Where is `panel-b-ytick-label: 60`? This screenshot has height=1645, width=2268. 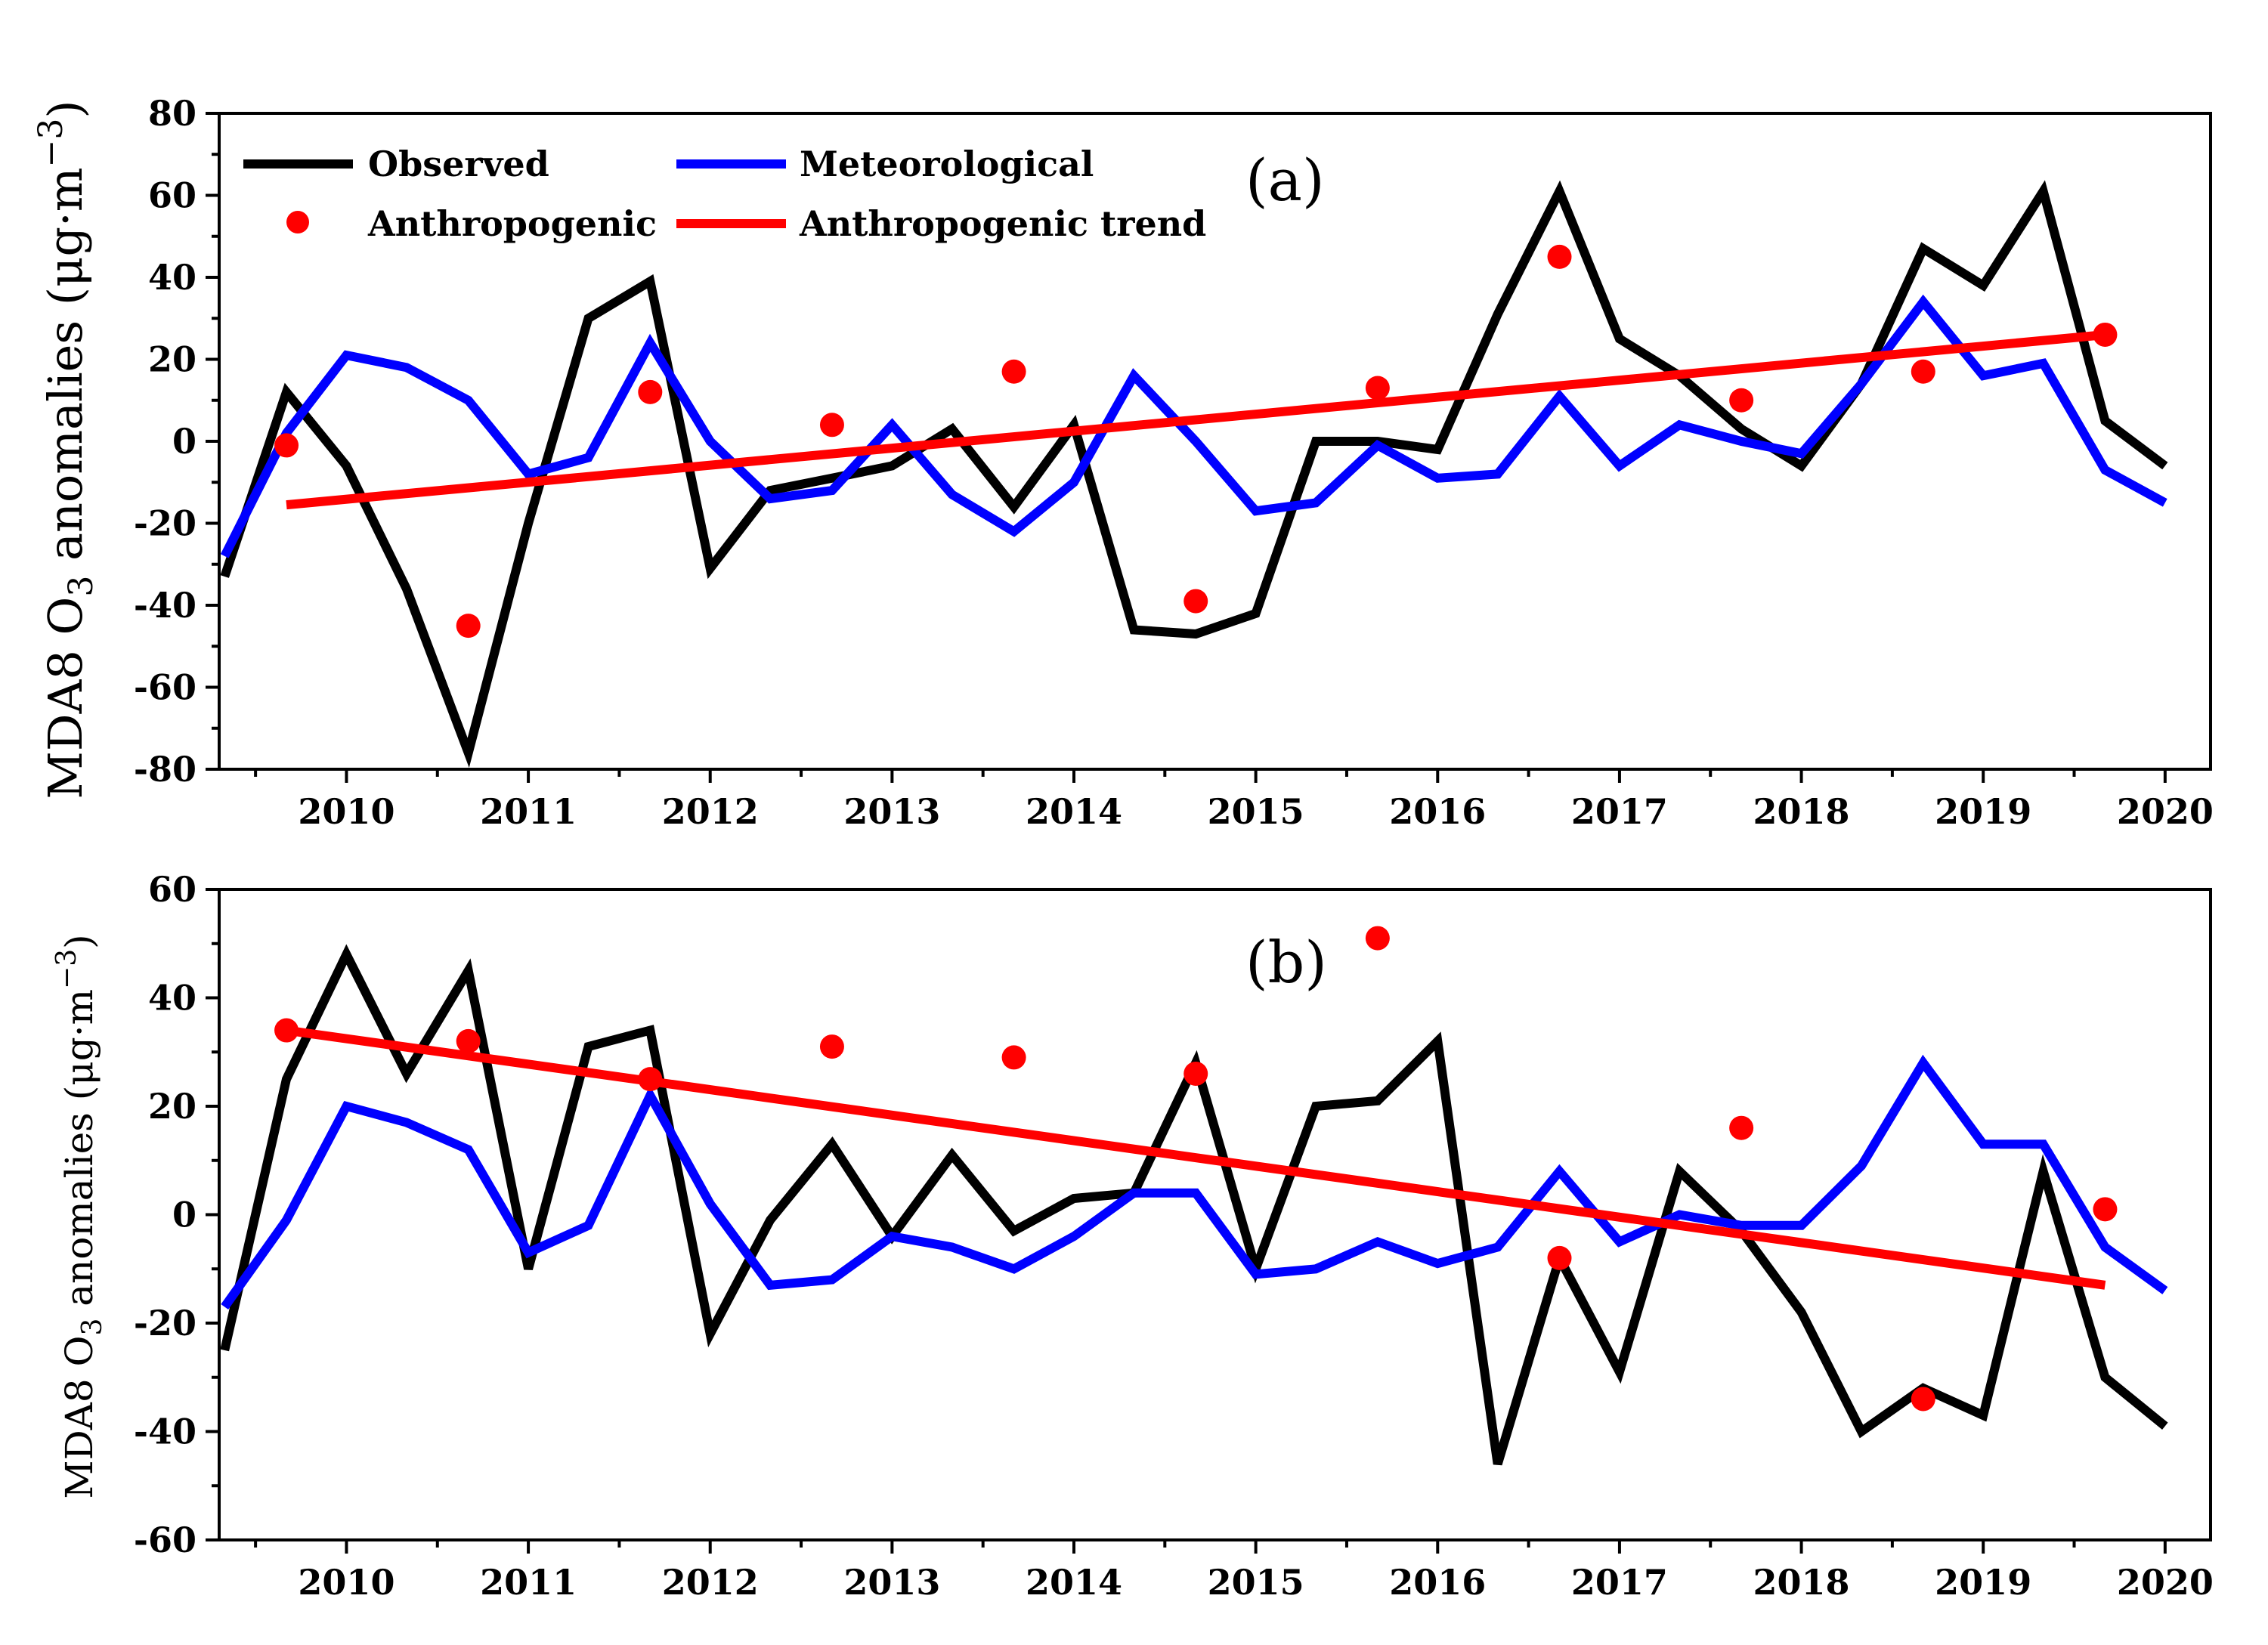 panel-b-ytick-label: 60 is located at coordinates (172, 889).